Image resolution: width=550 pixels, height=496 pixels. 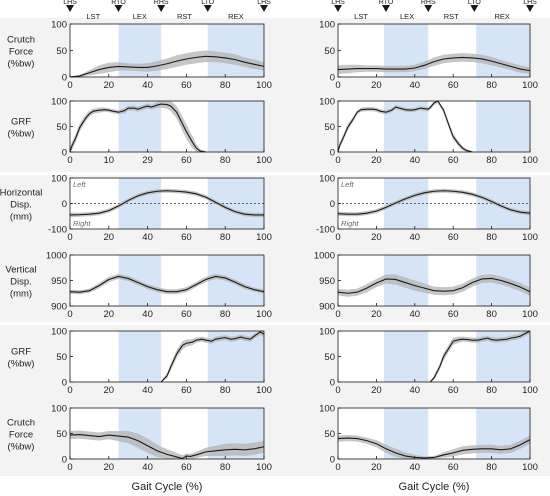 I want to click on y-tick-label: 900, so click(x=327, y=307).